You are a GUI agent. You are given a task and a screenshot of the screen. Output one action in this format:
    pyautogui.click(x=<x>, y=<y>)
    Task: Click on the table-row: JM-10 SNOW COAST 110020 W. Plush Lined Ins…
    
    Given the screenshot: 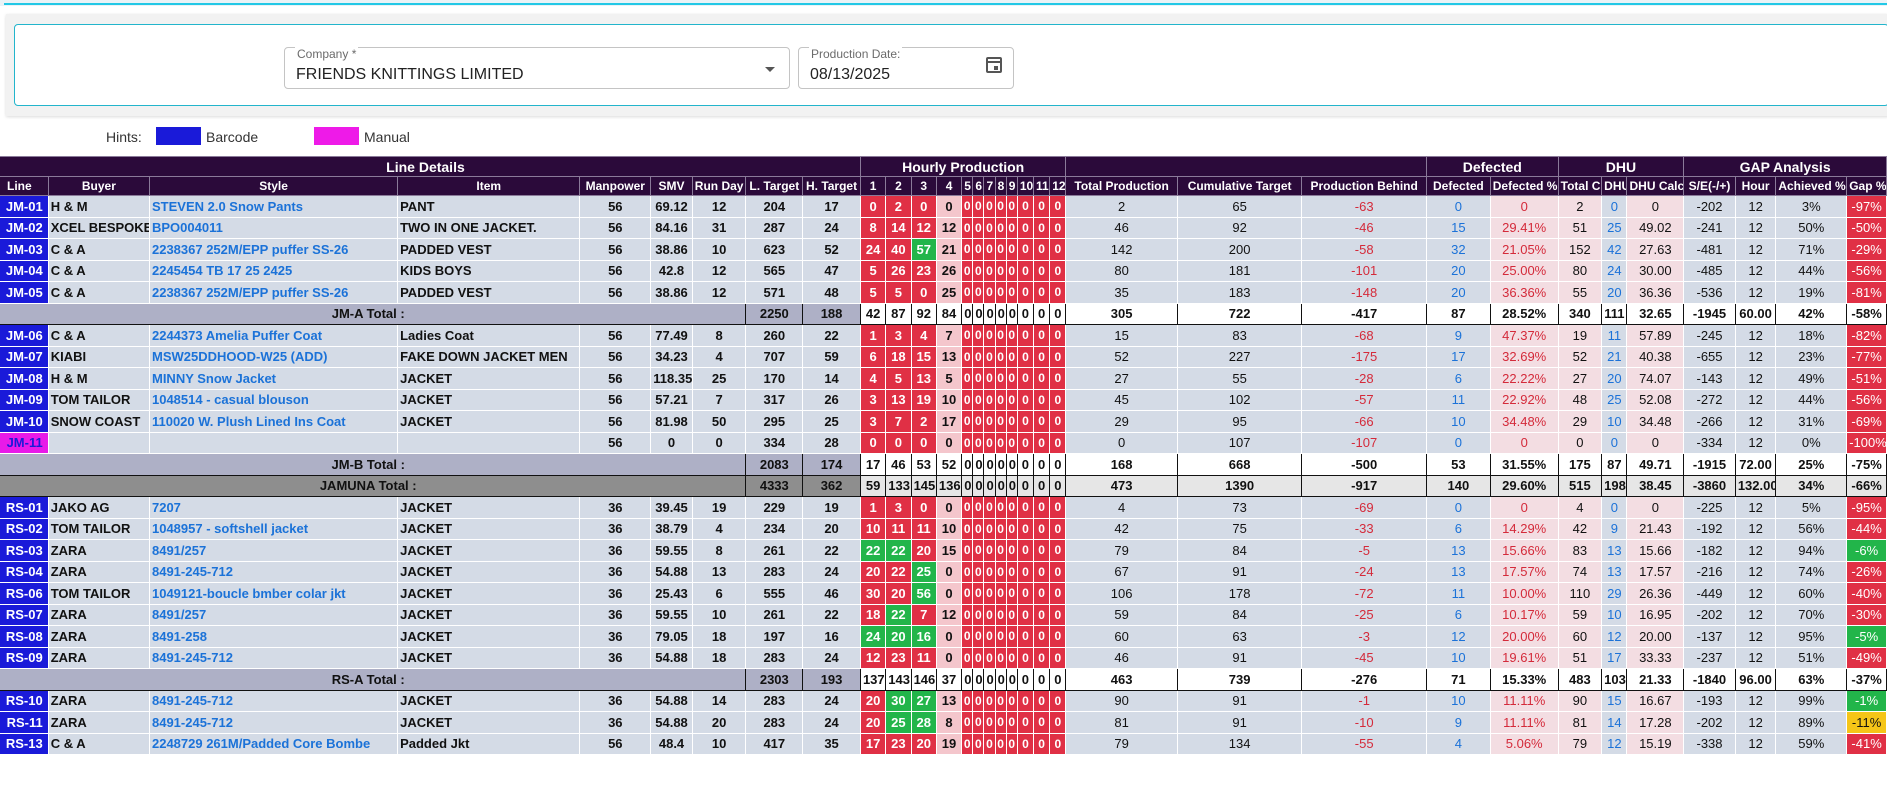 What is the action you would take?
    pyautogui.click(x=943, y=421)
    